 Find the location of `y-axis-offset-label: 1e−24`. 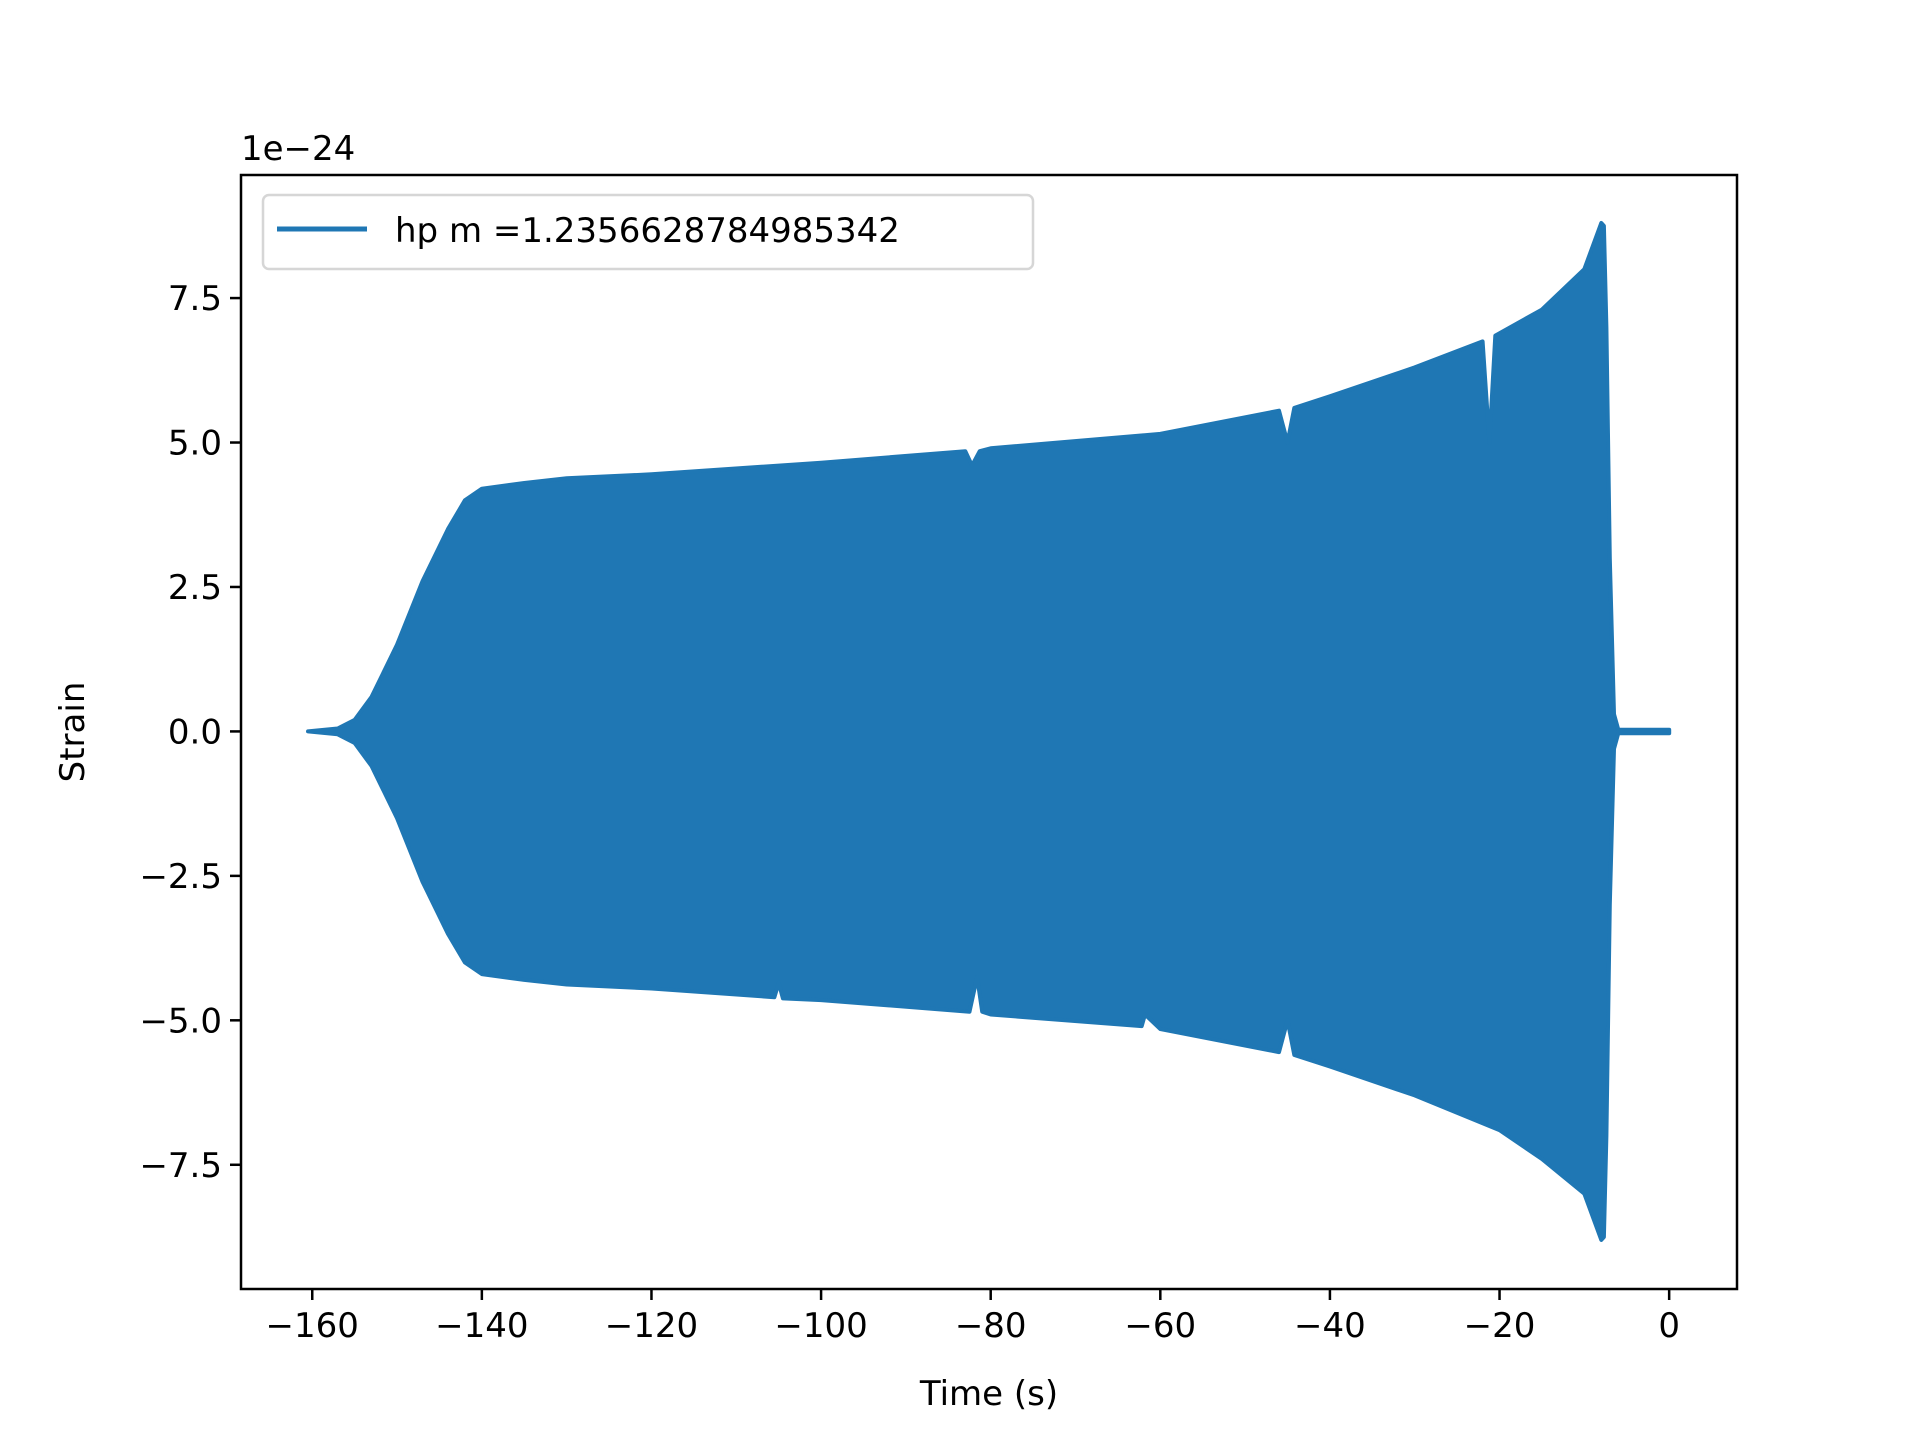

y-axis-offset-label: 1e−24 is located at coordinates (298, 149).